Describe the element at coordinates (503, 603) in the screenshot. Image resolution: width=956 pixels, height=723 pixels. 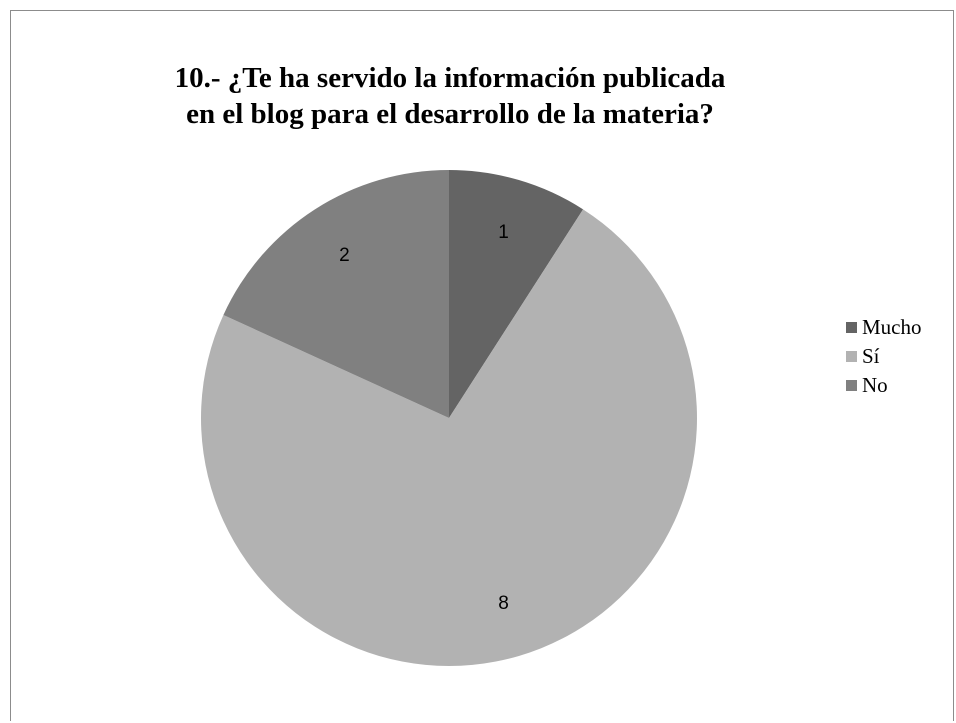
I see `data-label-s-: 8` at that location.